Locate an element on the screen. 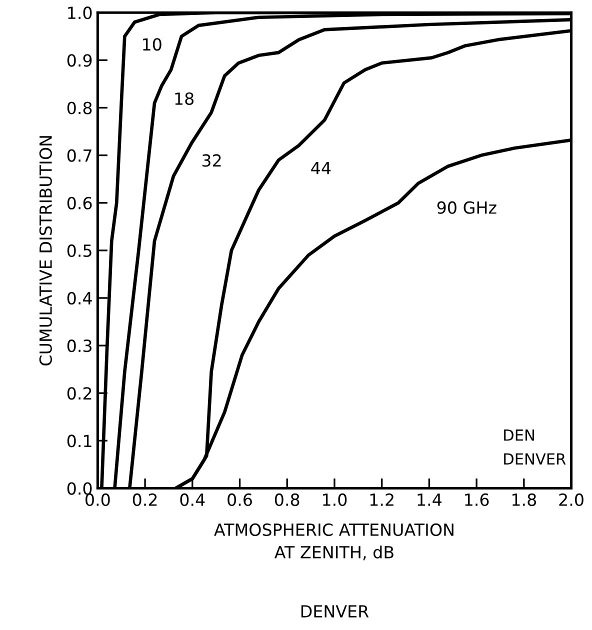 Image resolution: width=592 pixels, height=630 pixels. y-tick-label: 0.4 is located at coordinates (79, 298).